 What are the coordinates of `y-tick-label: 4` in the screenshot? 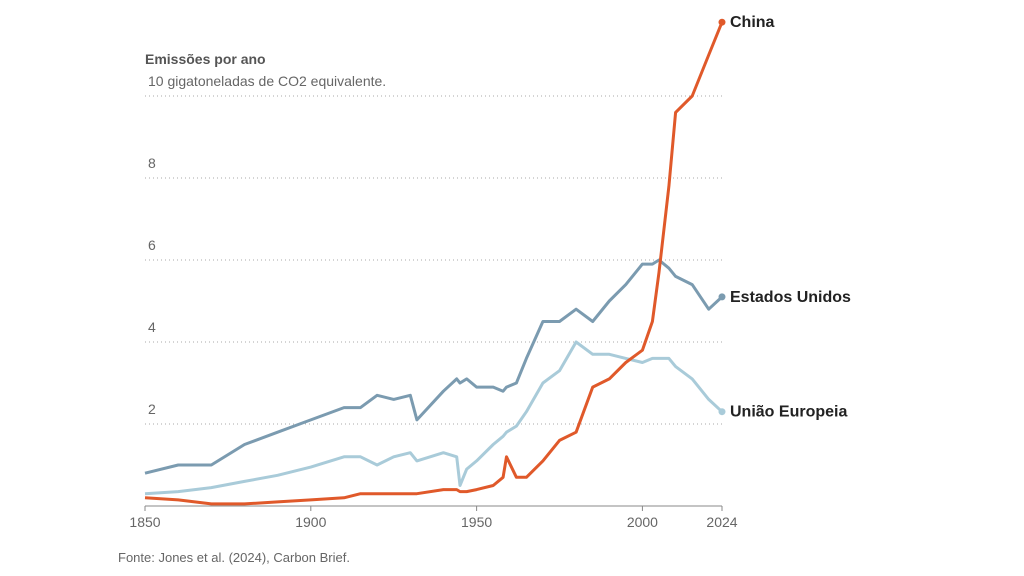 It's located at (152, 327).